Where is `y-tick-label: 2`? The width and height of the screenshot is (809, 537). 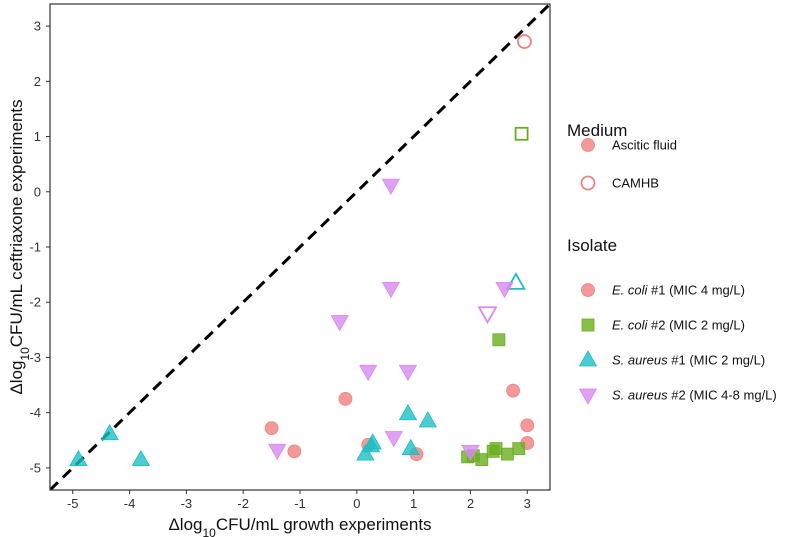
y-tick-label: 2 is located at coordinates (37, 81).